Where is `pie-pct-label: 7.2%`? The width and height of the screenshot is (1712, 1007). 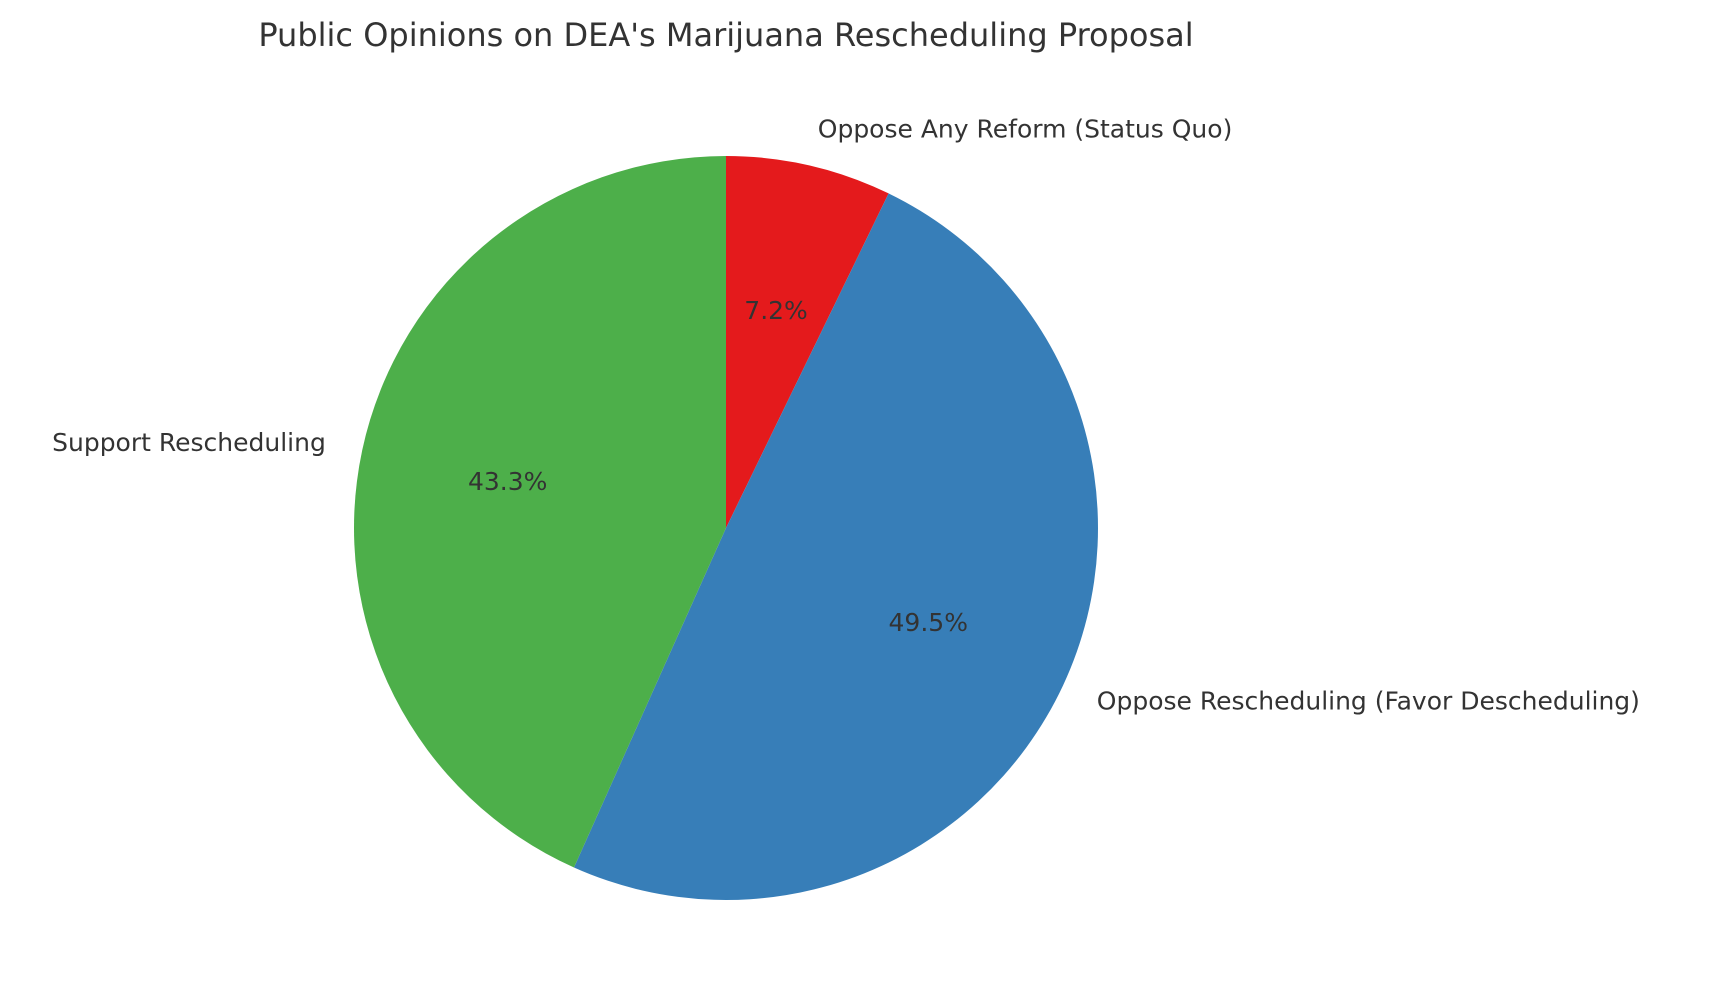
pie-pct-label: 7.2% is located at coordinates (776, 310).